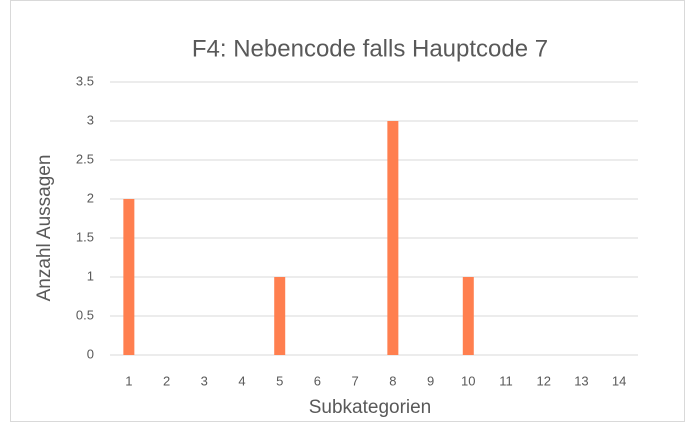  Describe the element at coordinates (128, 380) in the screenshot. I see `x-tick-label: 1` at that location.